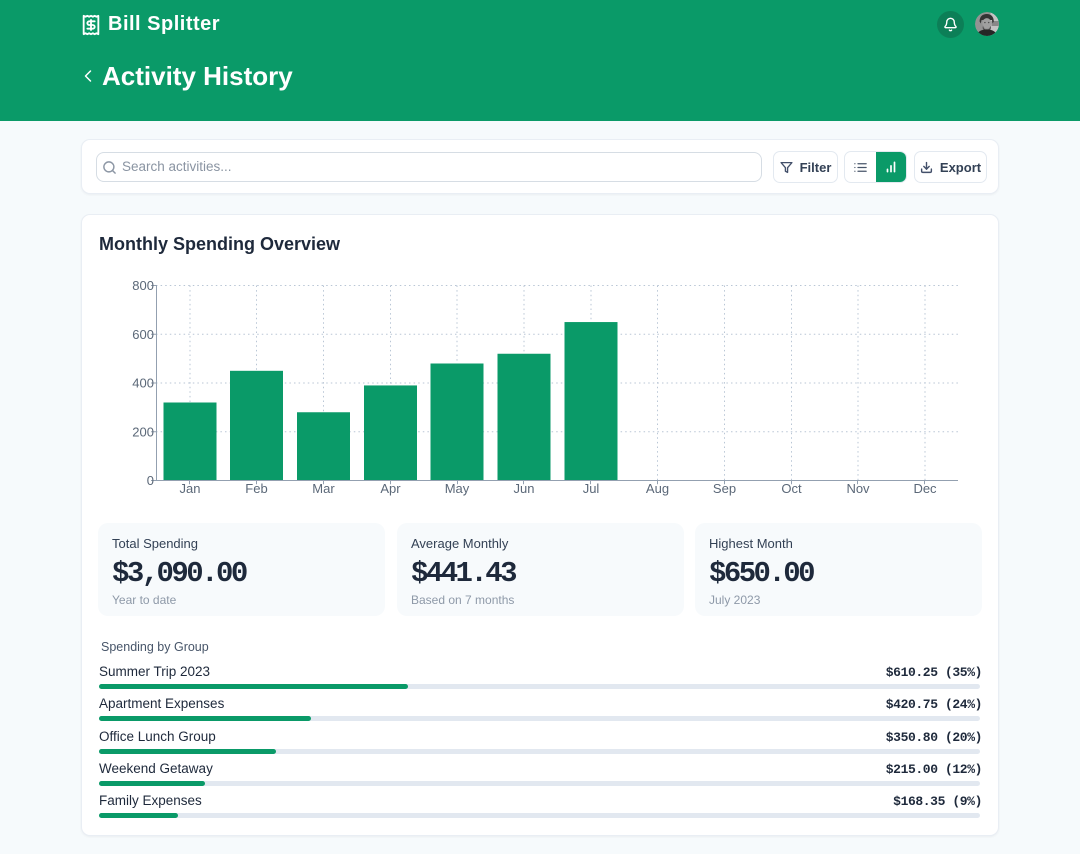 This screenshot has width=1080, height=854. What do you see at coordinates (256, 488) in the screenshot?
I see `svg-text: Feb` at bounding box center [256, 488].